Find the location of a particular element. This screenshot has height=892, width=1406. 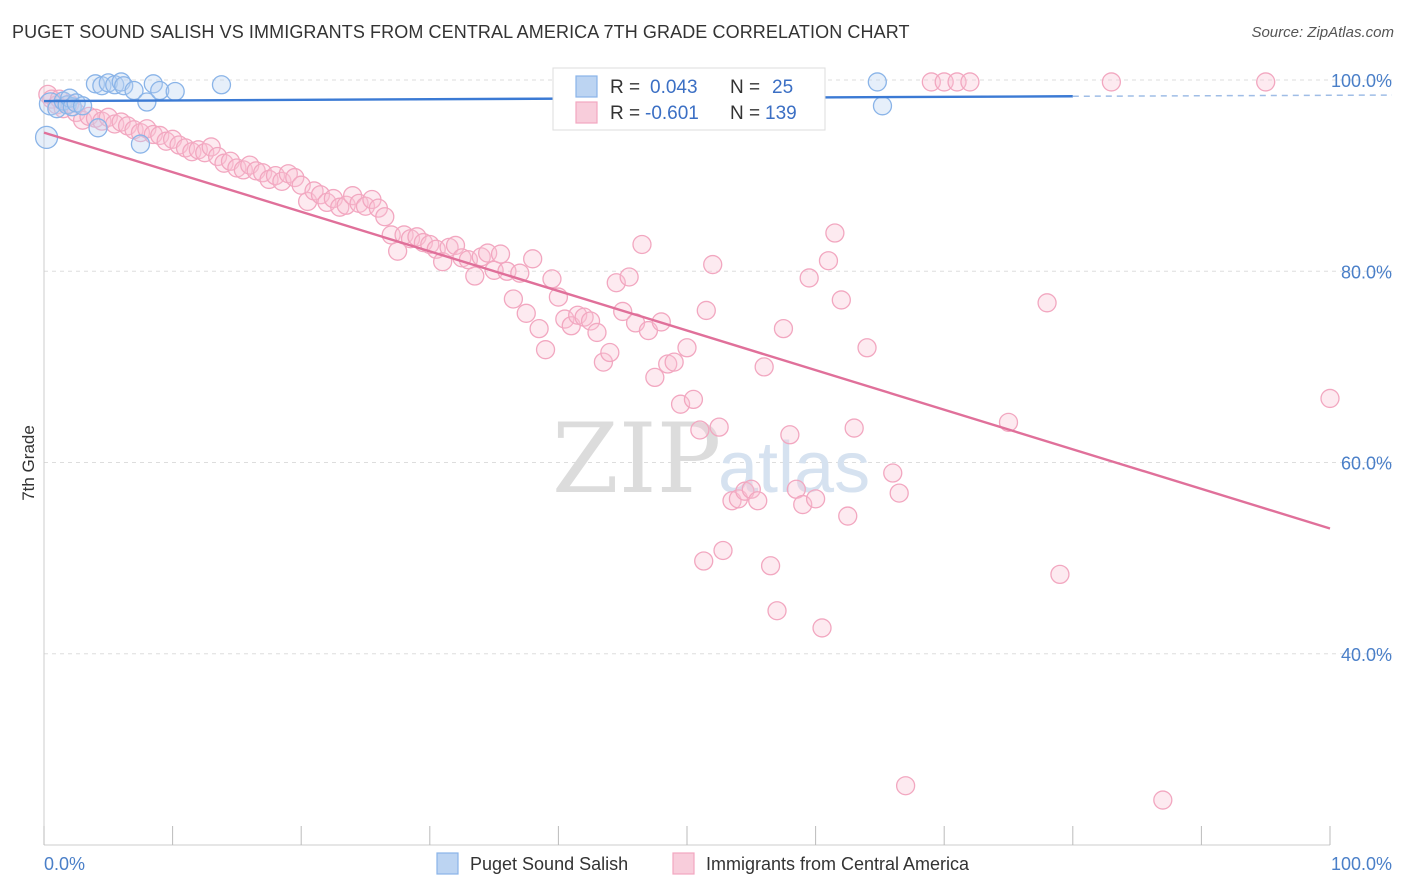

trend-line-blue-extension is located at coordinates (1232, 96).